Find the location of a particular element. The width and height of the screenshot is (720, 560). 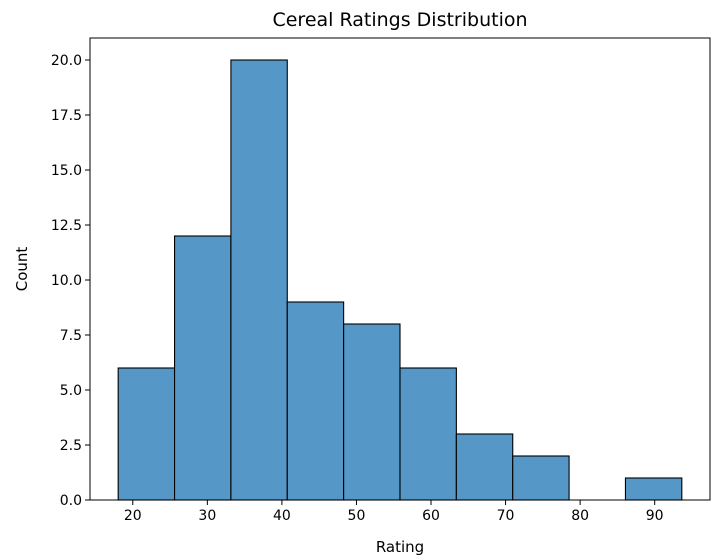

chart-title: Cereal Ratings Distribution is located at coordinates (399, 20).